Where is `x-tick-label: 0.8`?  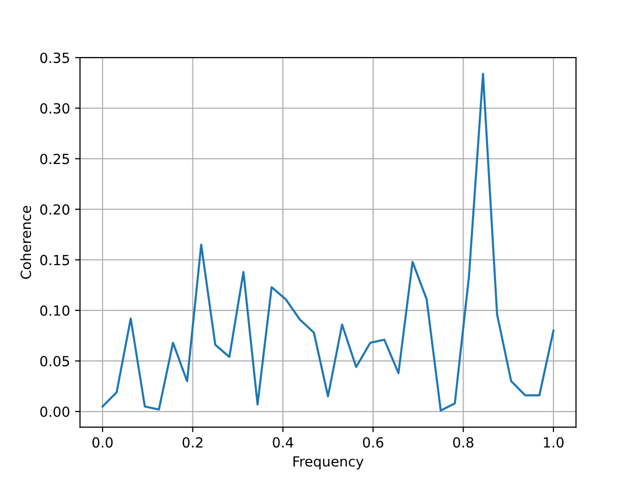 x-tick-label: 0.8 is located at coordinates (463, 442).